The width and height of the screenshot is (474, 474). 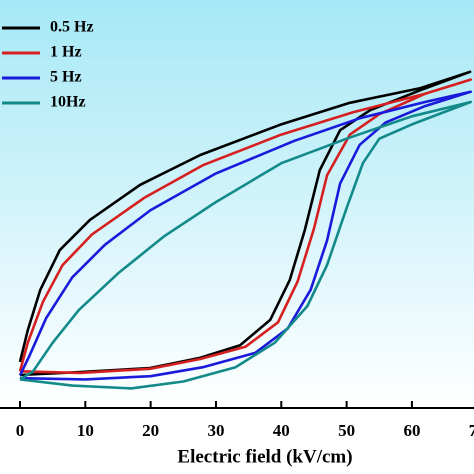 I want to click on x-tick-label: 50, so click(x=346, y=430).